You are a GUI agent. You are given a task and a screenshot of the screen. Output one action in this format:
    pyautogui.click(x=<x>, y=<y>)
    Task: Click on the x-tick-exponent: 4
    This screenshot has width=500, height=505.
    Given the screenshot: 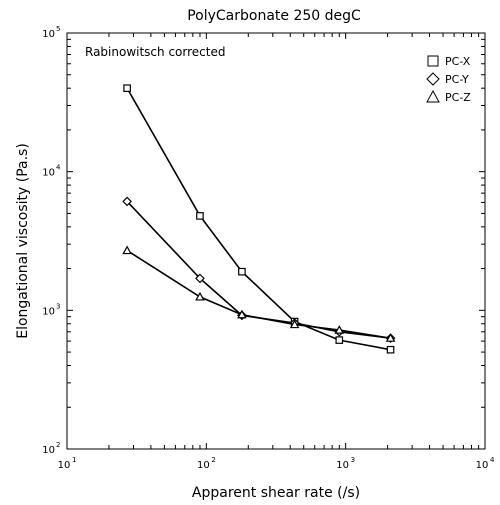 What is the action you would take?
    pyautogui.click(x=492, y=460)
    